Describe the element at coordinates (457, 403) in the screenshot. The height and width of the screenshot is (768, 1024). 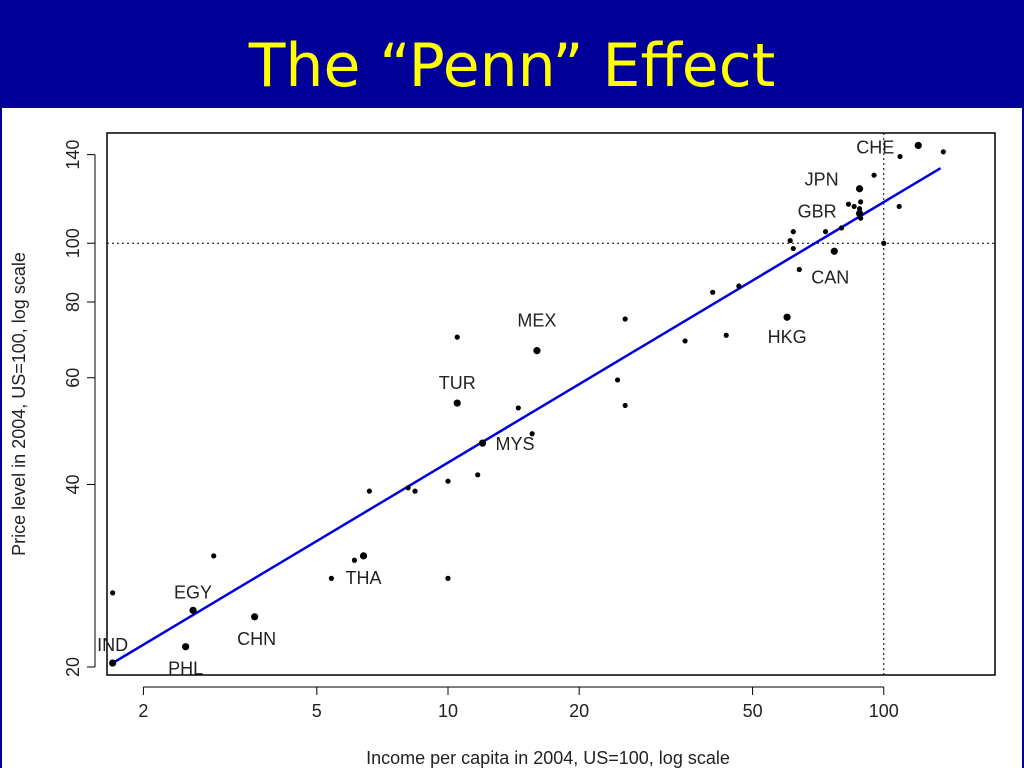
I see `labeled-point-tur` at that location.